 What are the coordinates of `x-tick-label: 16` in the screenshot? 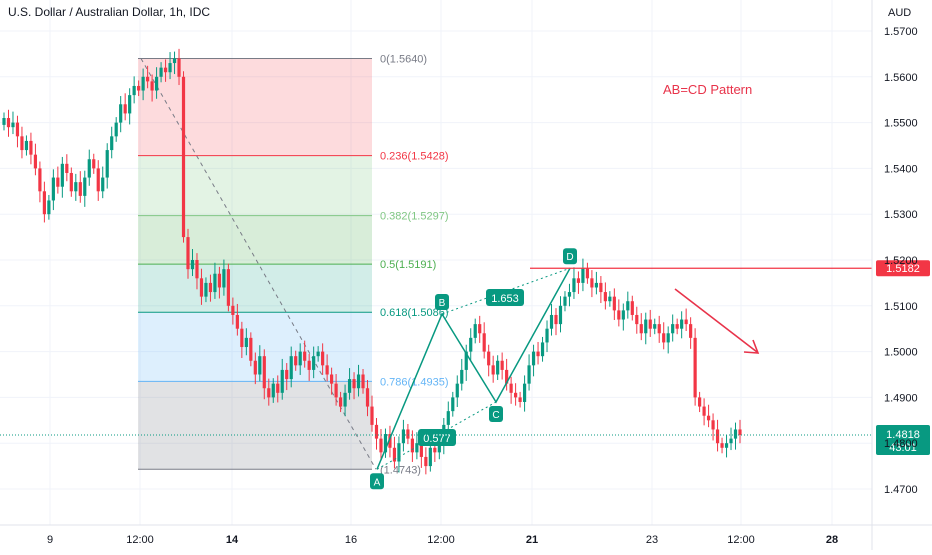 It's located at (351, 540).